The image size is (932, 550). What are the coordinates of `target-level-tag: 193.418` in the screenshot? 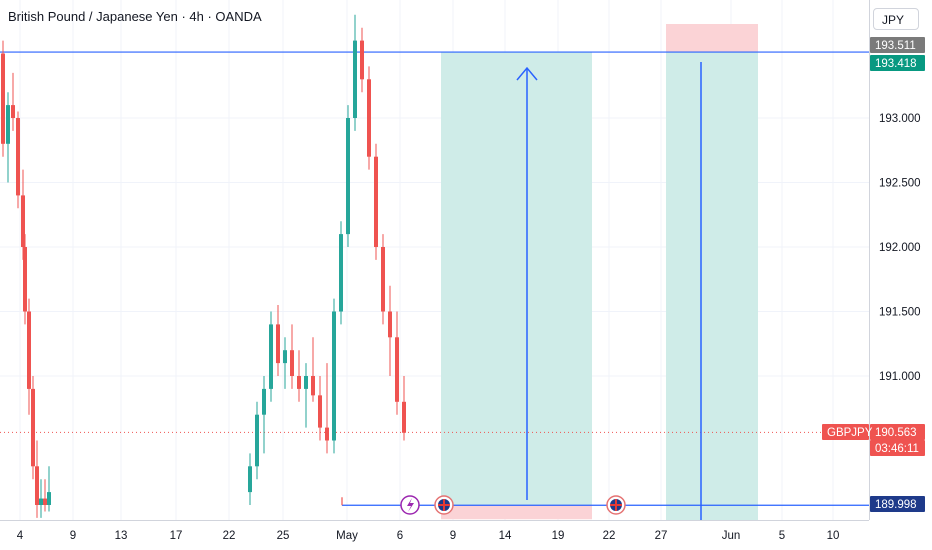 It's located at (897, 63).